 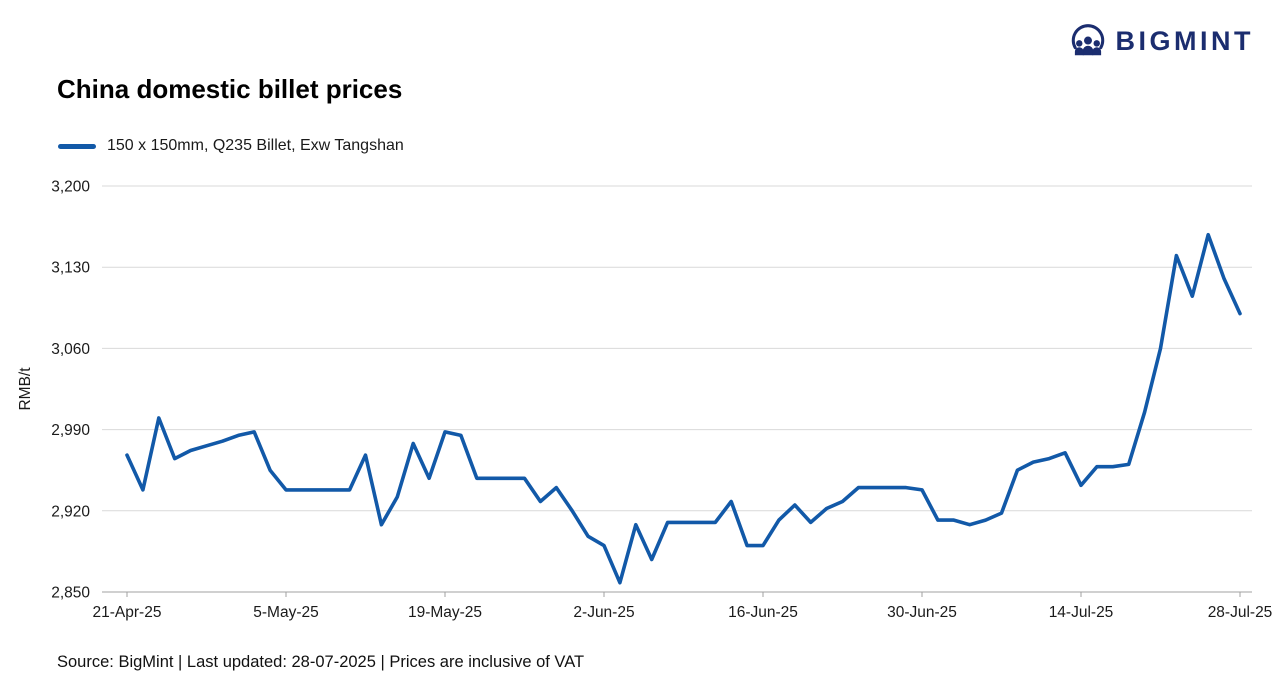 I want to click on bigmint-logo-text: BIGMINT, so click(x=1184, y=40).